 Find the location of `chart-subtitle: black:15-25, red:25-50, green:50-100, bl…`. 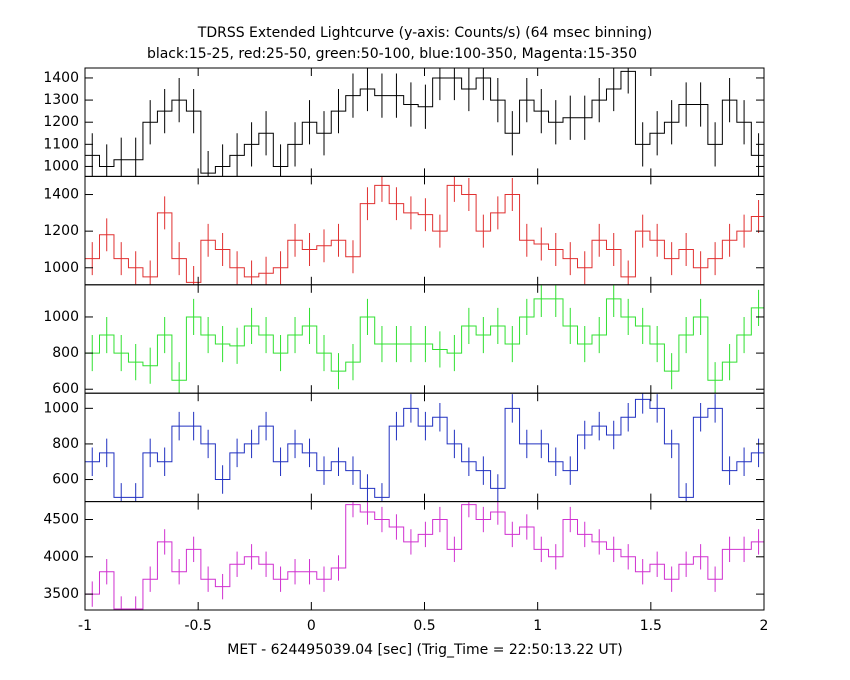

chart-subtitle: black:15-25, red:25-50, green:50-100, bl… is located at coordinates (392, 54).